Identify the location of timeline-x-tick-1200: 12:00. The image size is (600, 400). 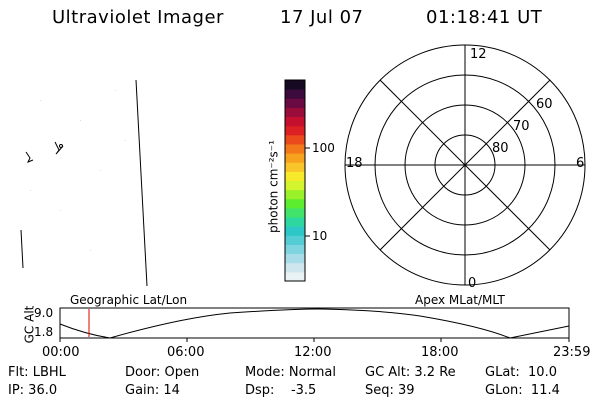
(313, 352).